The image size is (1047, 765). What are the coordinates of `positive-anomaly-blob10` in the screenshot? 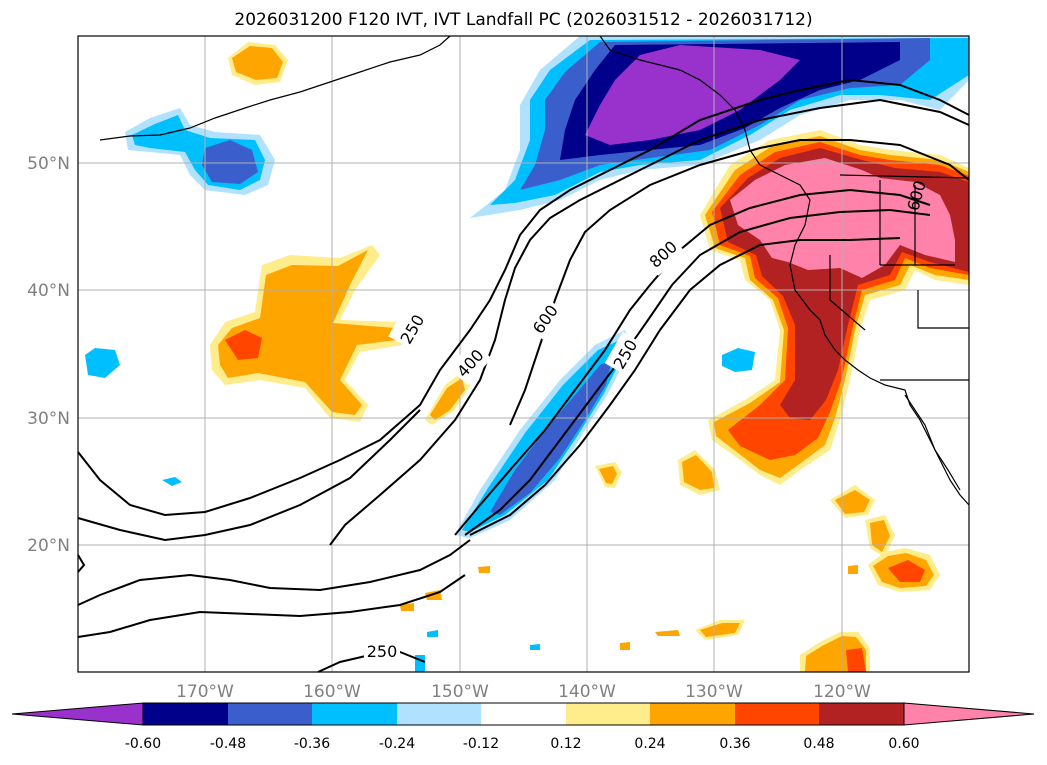 It's located at (407, 607).